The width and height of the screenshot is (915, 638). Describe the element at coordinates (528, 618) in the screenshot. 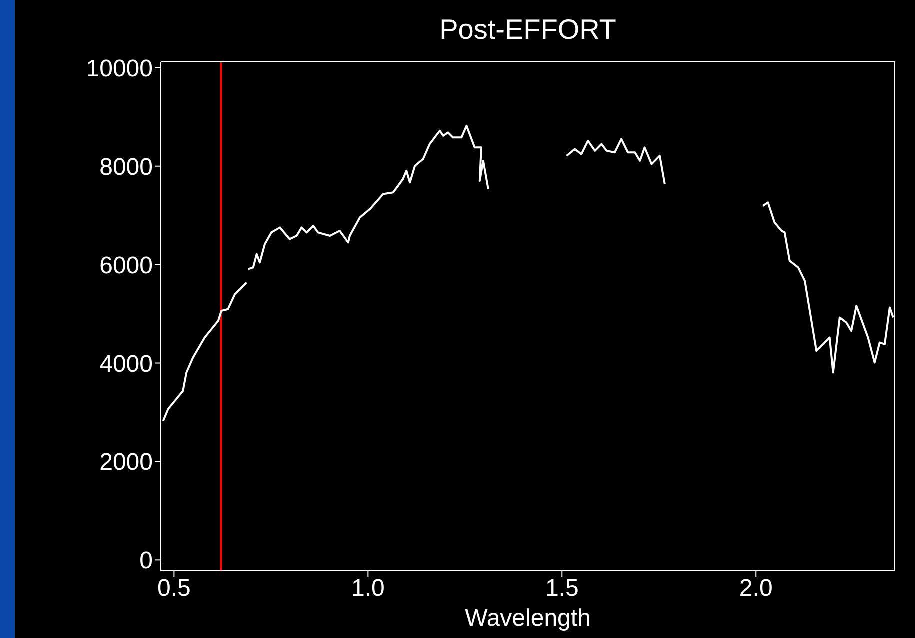

I see `x-axis-title: Wavelength` at that location.